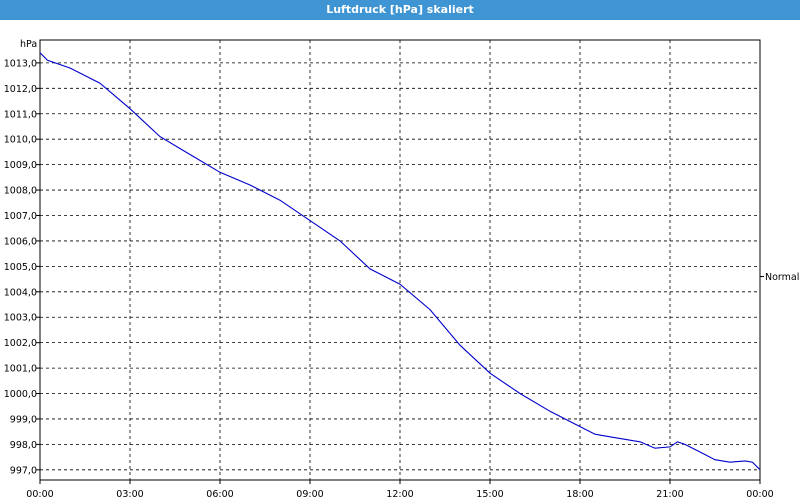  I want to click on y-tick-label: 998,0, so click(23, 445).